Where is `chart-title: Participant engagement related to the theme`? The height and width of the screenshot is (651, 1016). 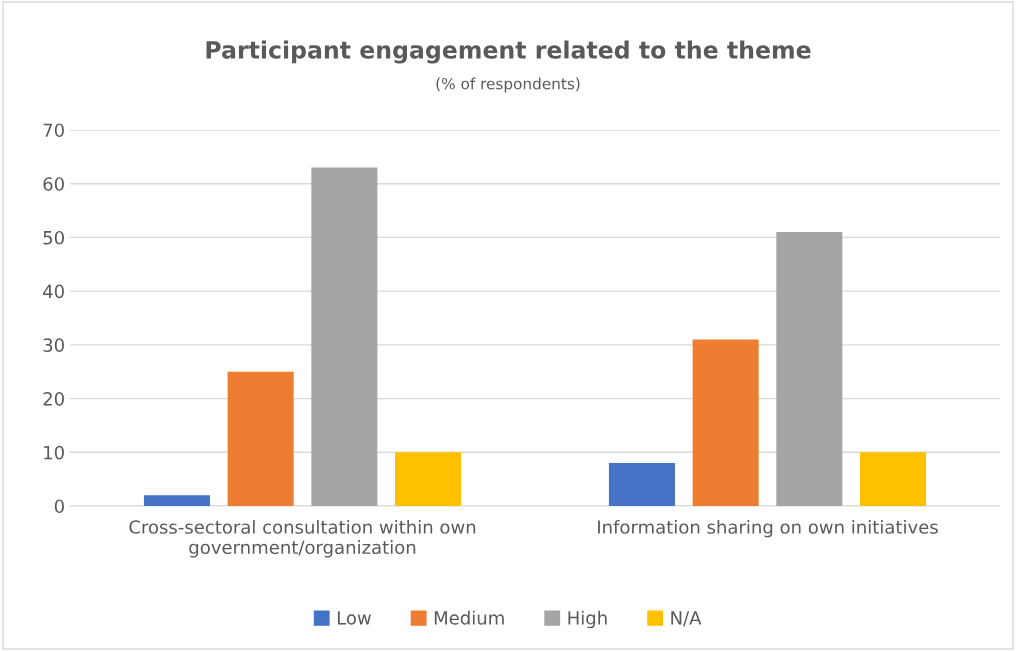
chart-title: Participant engagement related to the theme is located at coordinates (508, 52).